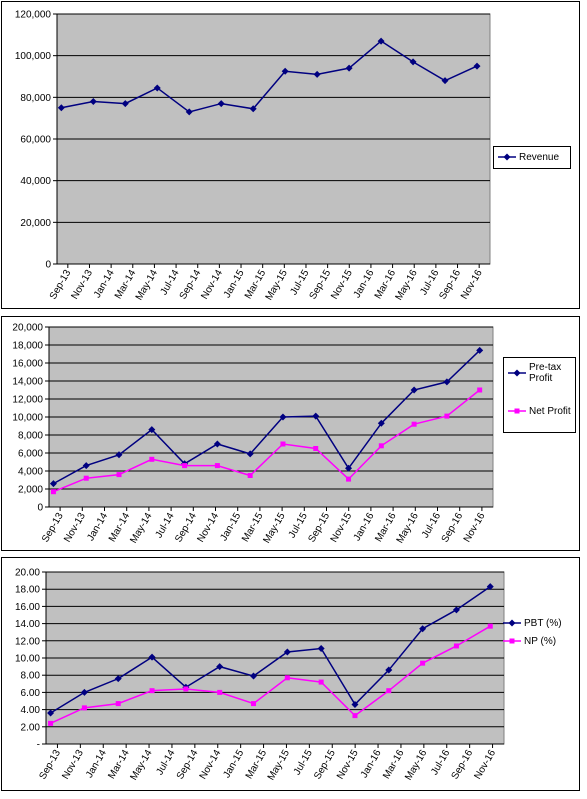 This screenshot has height=799, width=587. I want to click on y-tick-label: 16.00, so click(27, 607).